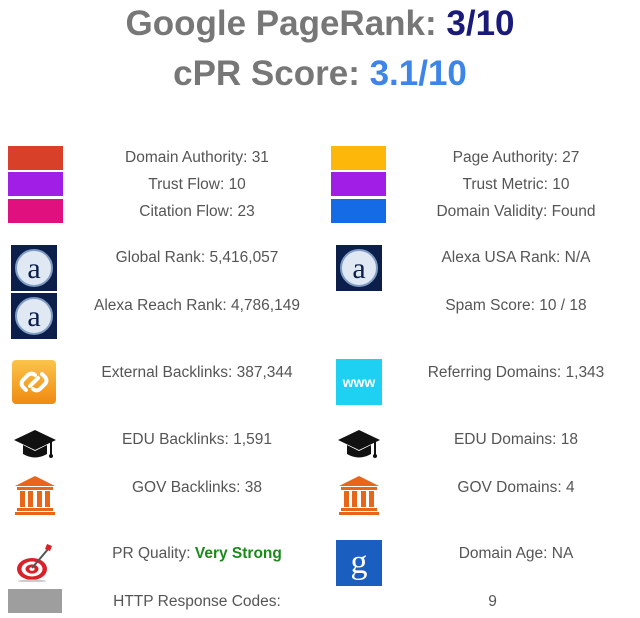 This screenshot has height=618, width=640. I want to click on pagerank-value: 3/10, so click(480, 23).